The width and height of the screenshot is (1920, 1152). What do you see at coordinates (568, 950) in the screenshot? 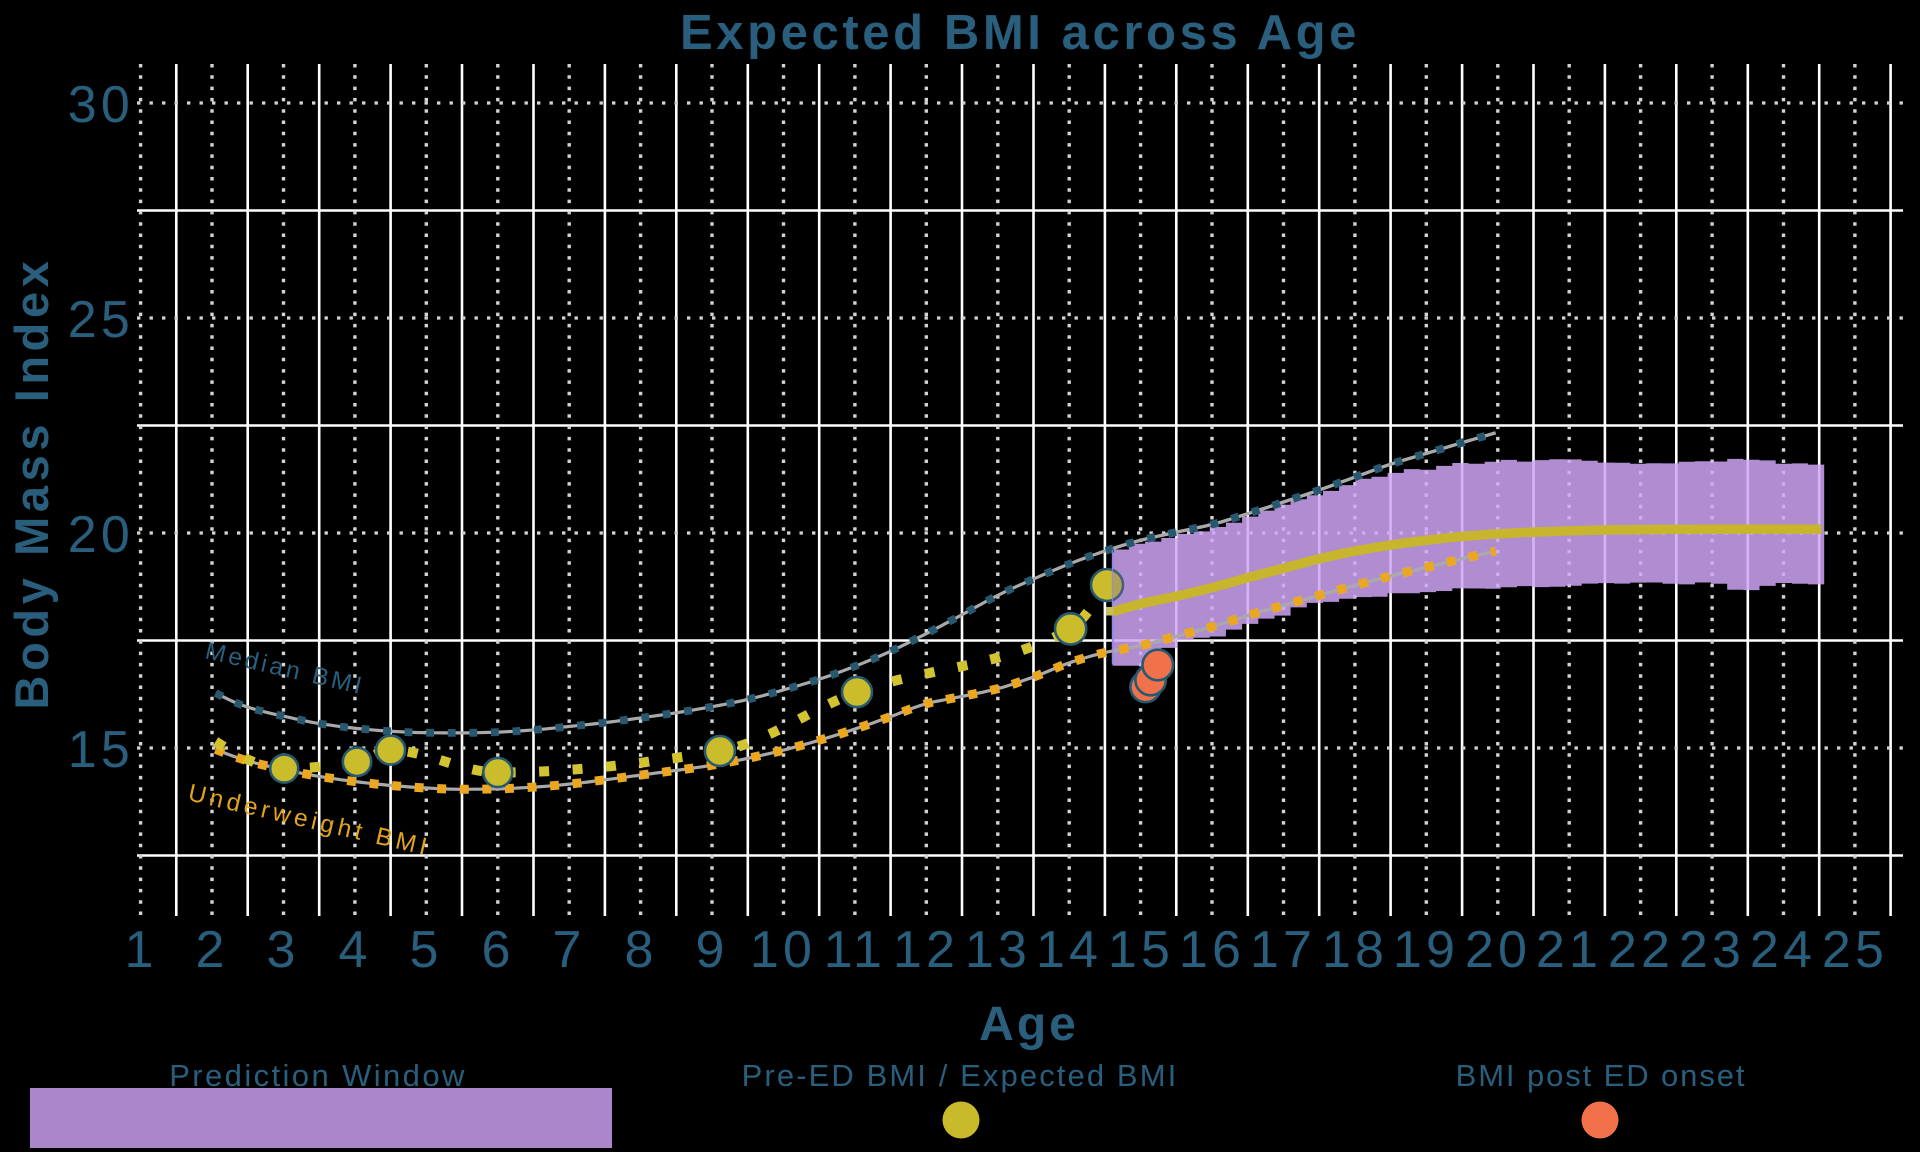
I see `svg-text: 7` at bounding box center [568, 950].